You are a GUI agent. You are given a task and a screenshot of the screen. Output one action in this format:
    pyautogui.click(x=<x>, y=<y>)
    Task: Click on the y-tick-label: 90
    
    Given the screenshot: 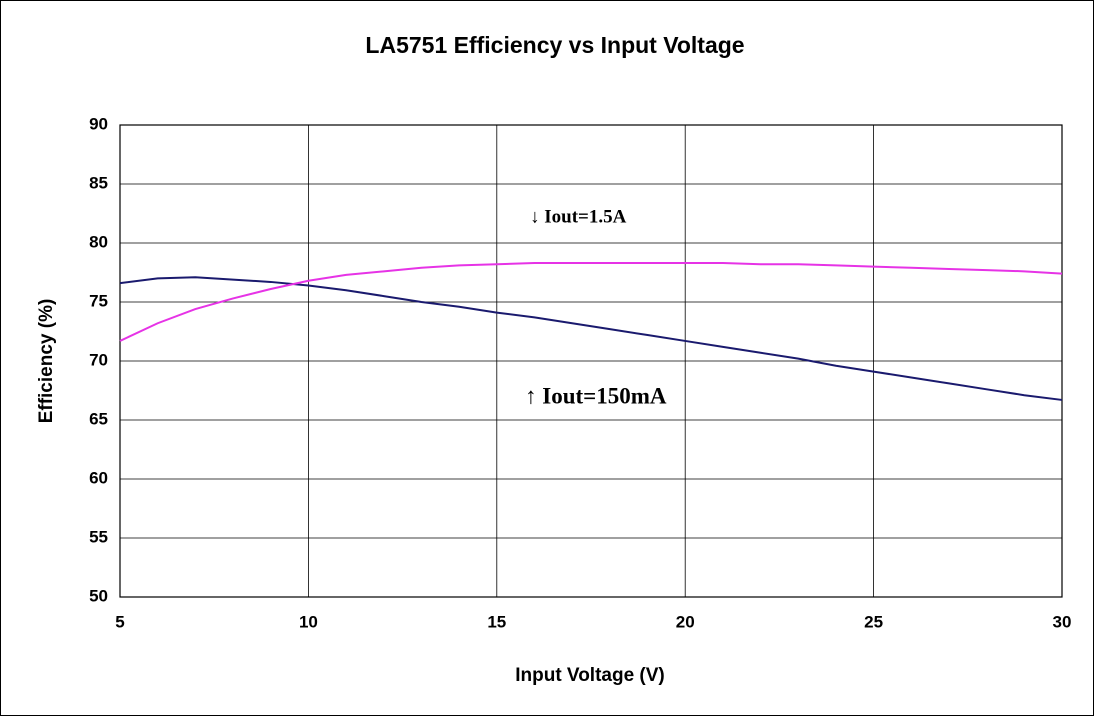 What is the action you would take?
    pyautogui.click(x=98, y=123)
    